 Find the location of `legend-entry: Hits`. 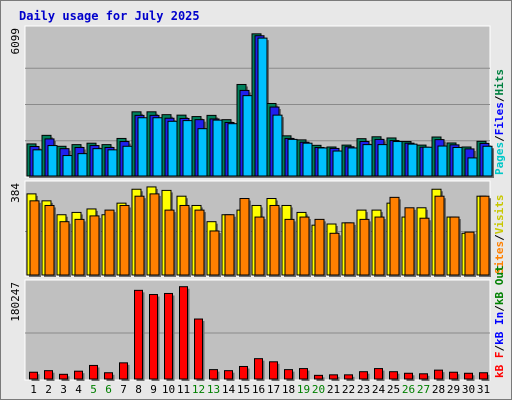

legend-entry: Hits is located at coordinates (499, 82).